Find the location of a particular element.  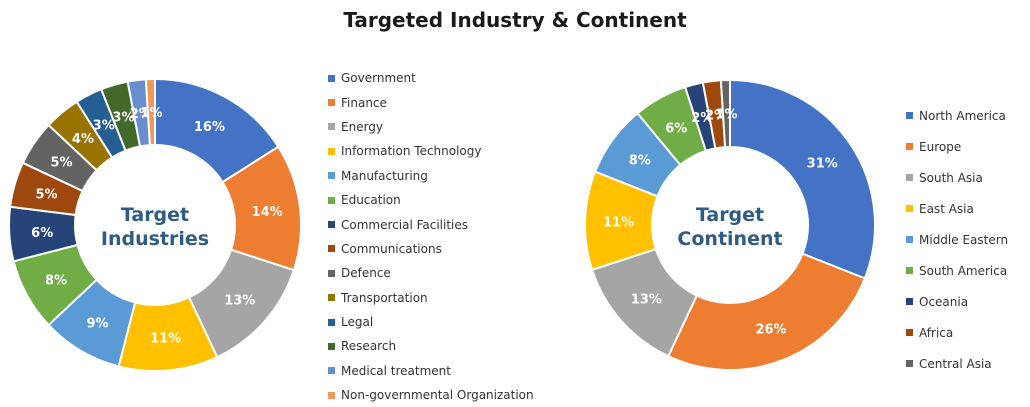

legend-label: North America is located at coordinates (962, 115).